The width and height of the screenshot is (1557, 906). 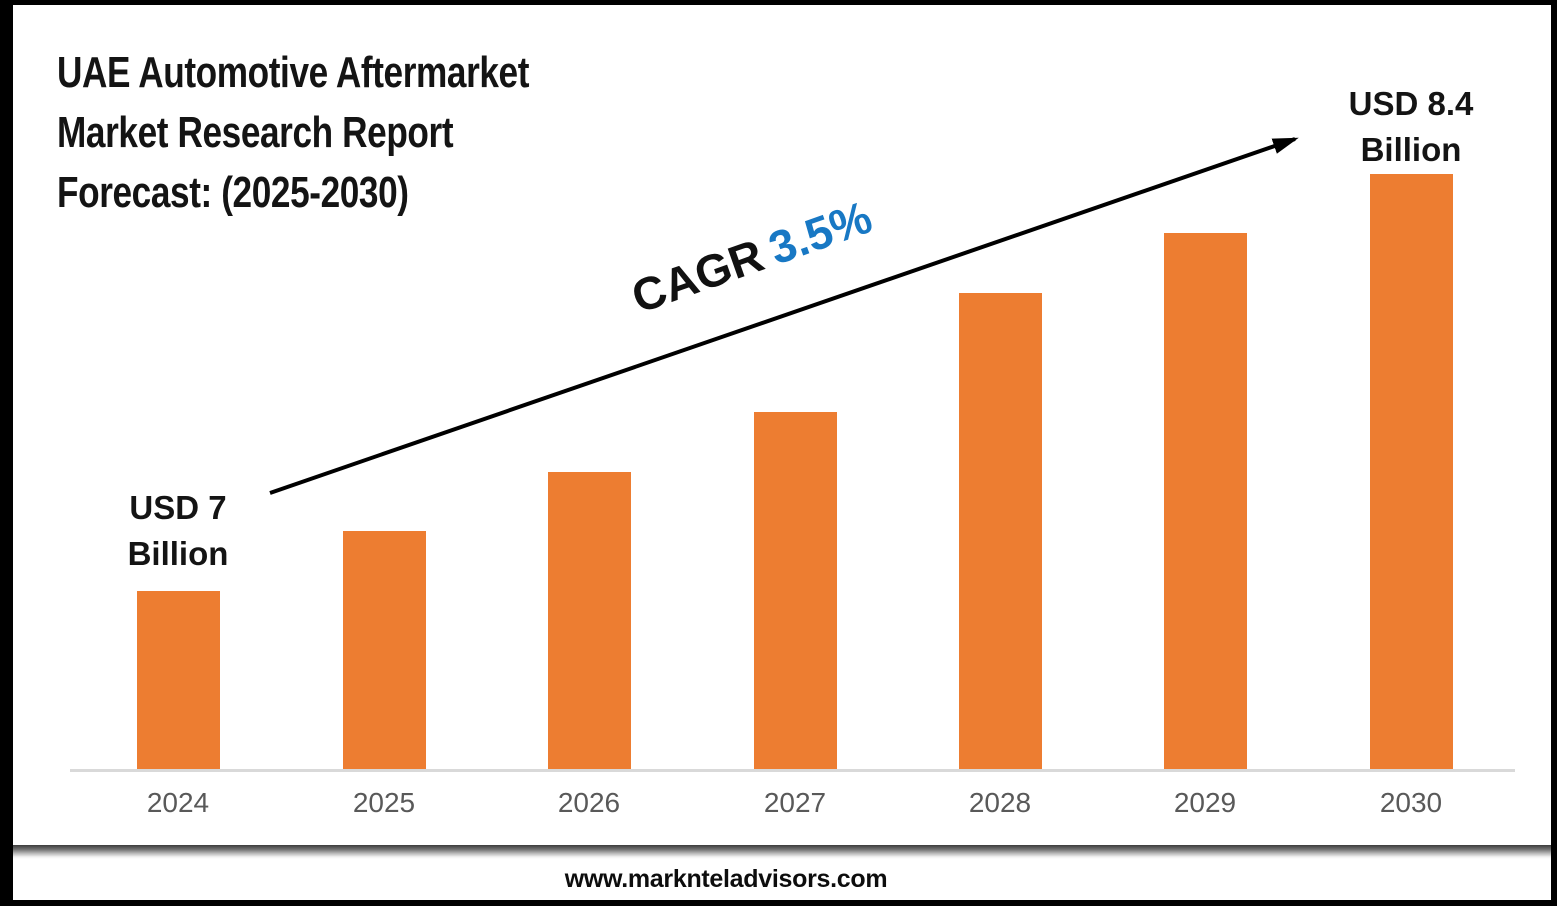 What do you see at coordinates (178, 553) in the screenshot?
I see `value-label-2024-line2: Billion` at bounding box center [178, 553].